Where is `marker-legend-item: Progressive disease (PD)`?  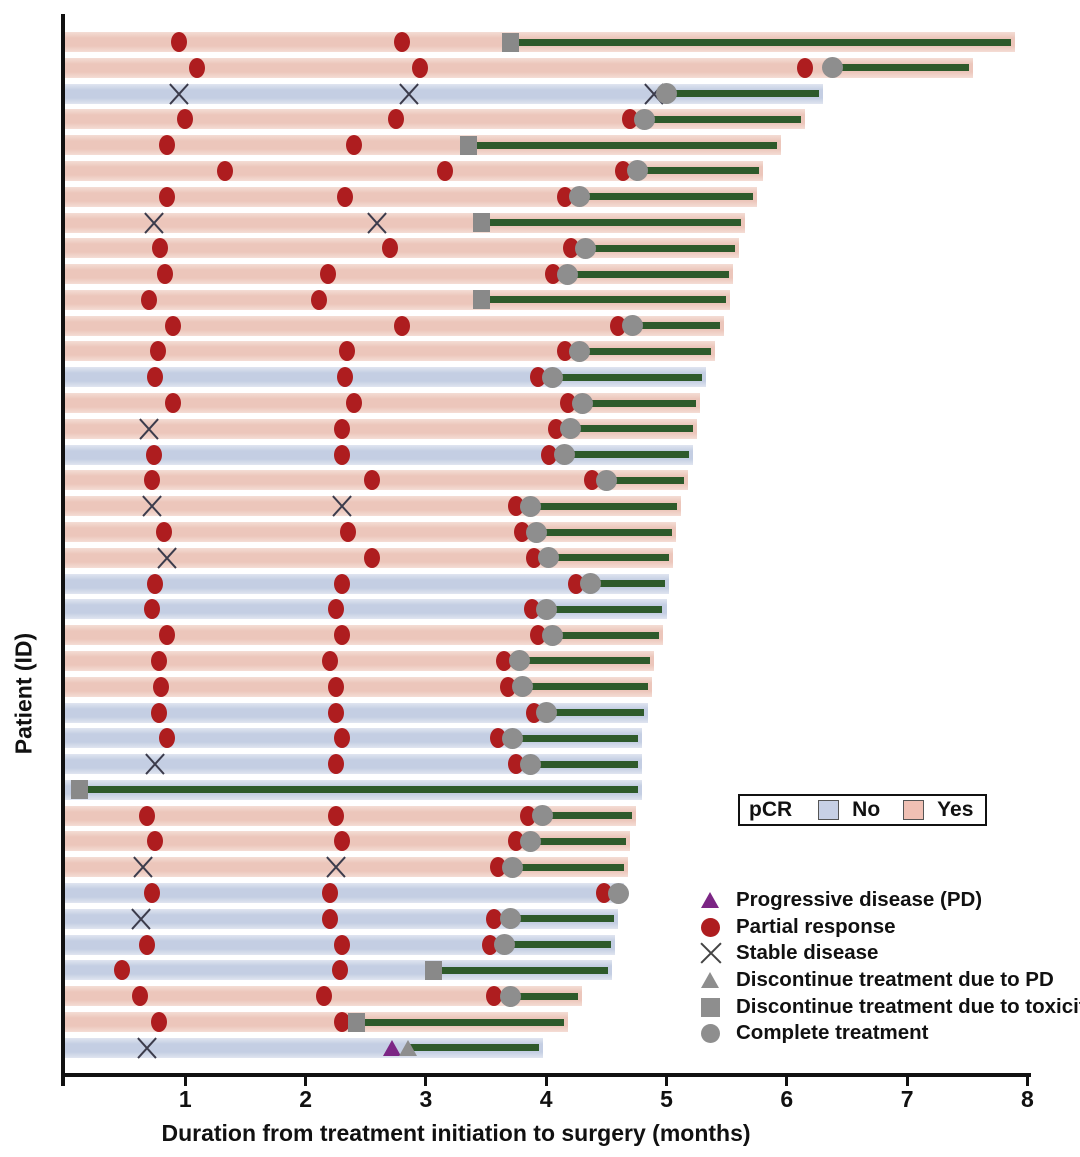 marker-legend-item: Progressive disease (PD) is located at coordinates (889, 900).